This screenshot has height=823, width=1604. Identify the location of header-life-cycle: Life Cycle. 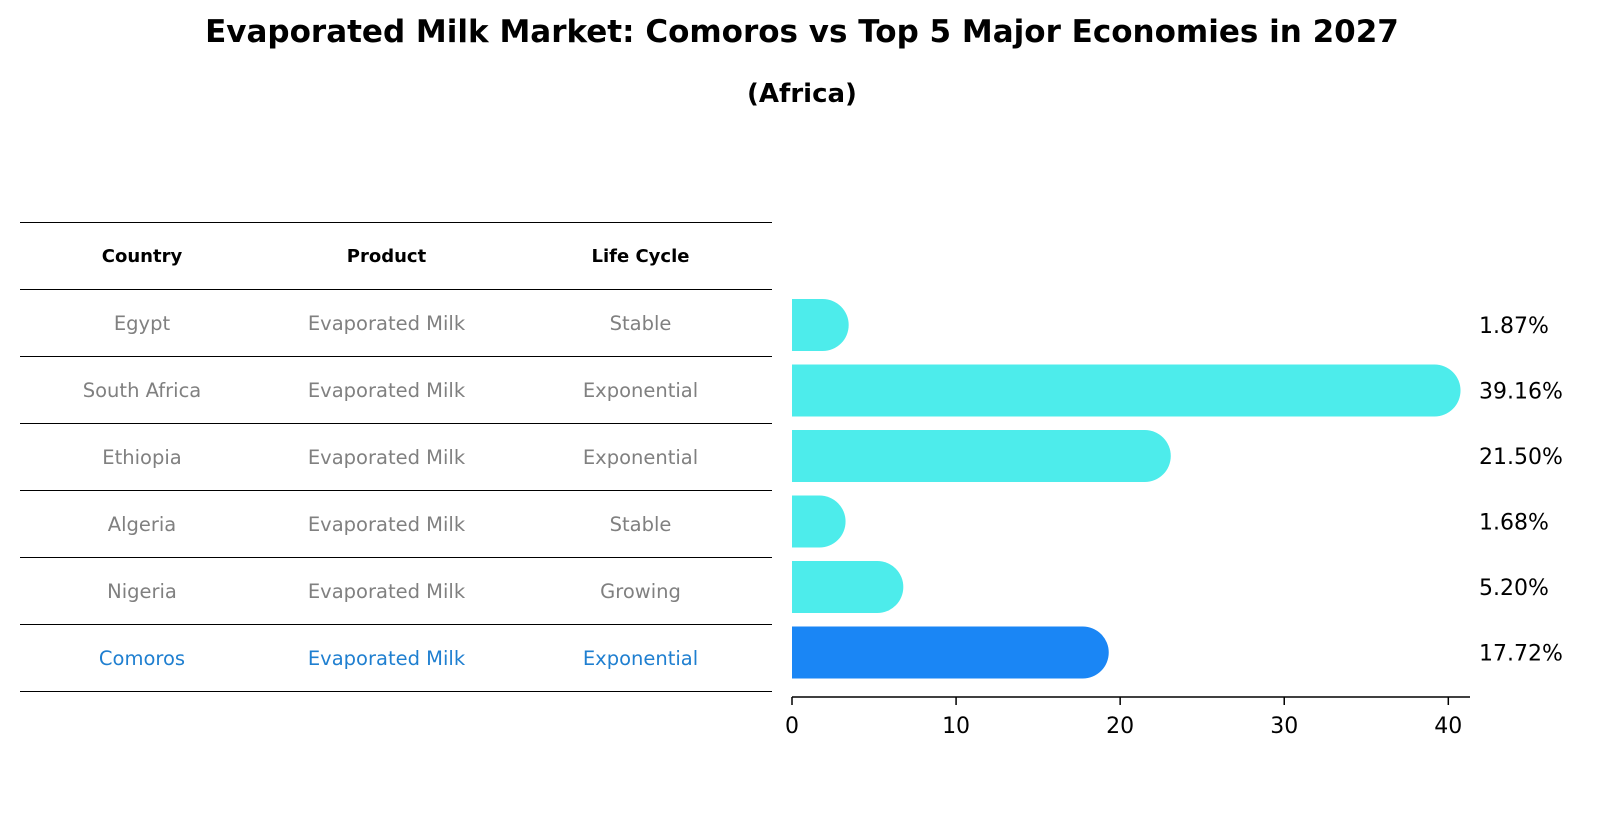
(640, 256).